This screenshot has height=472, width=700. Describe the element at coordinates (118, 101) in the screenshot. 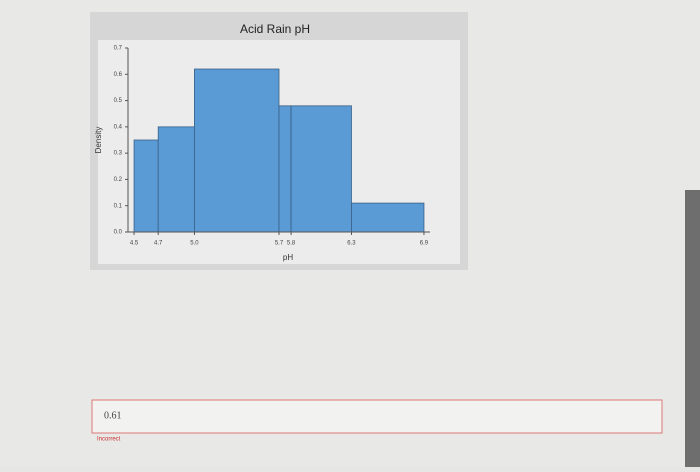

I see `y-tick-label: 0.5` at that location.